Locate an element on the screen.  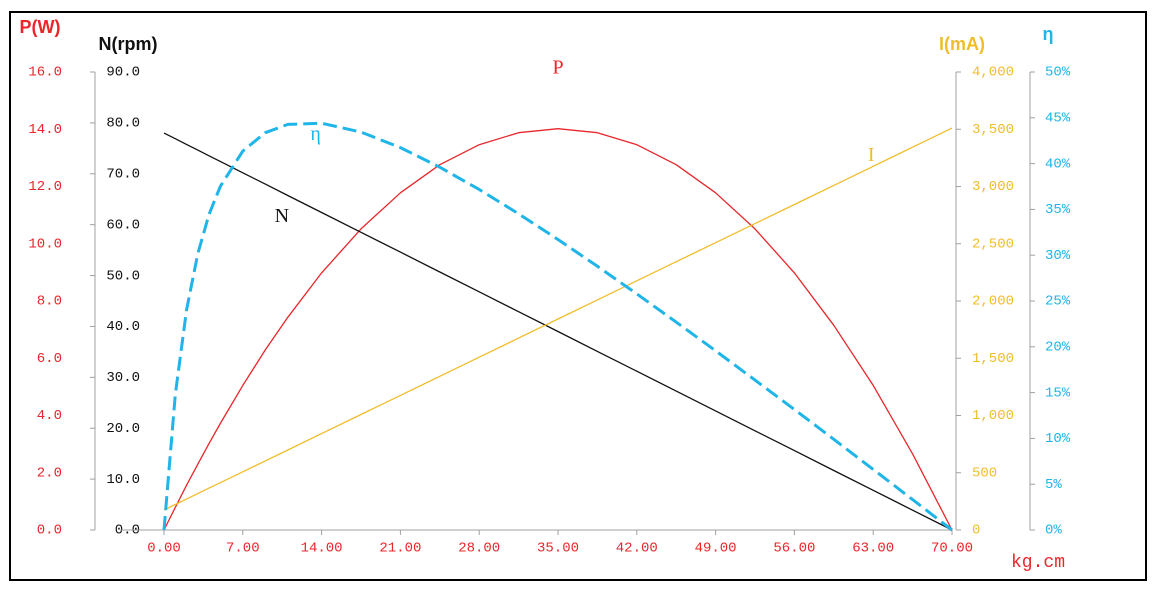
y-tick-label: 60.0 is located at coordinates (123, 225).